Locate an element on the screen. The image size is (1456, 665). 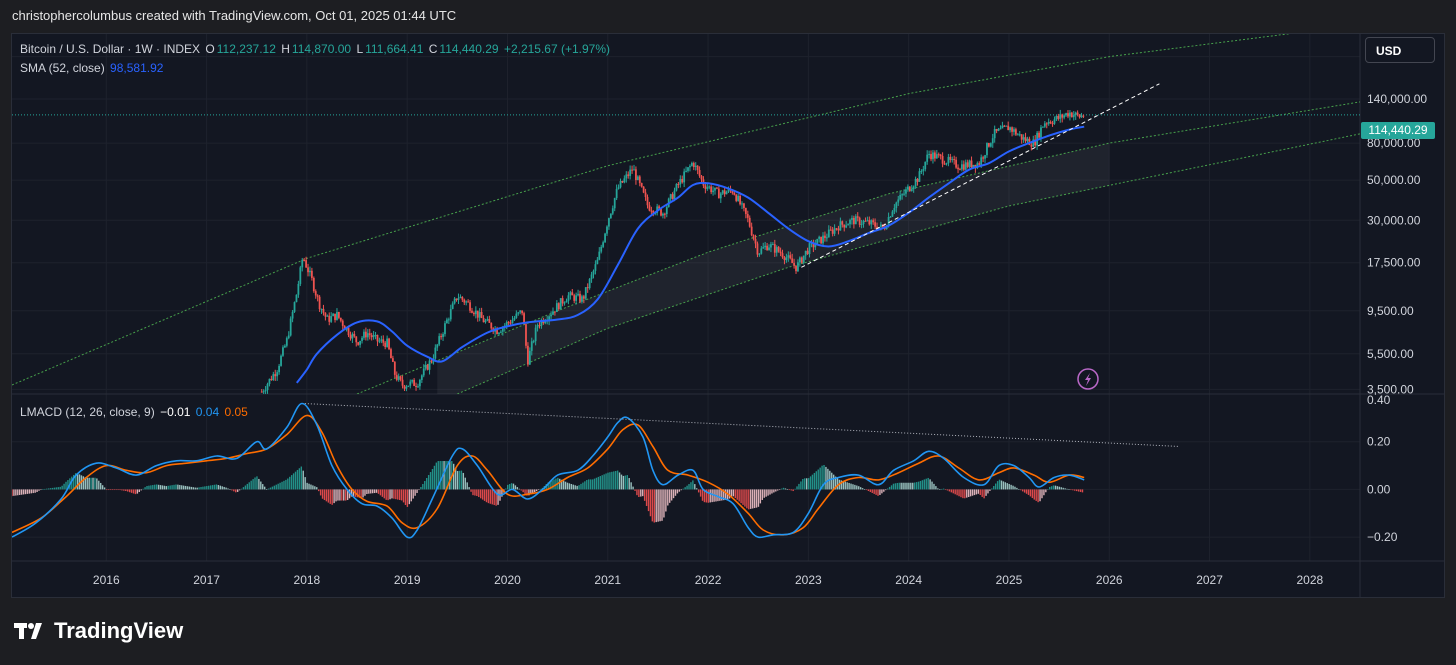
lmacd-legend: LMACD (12, 26, close, 9) −0.01 0.04 0.05 is located at coordinates (135, 412).